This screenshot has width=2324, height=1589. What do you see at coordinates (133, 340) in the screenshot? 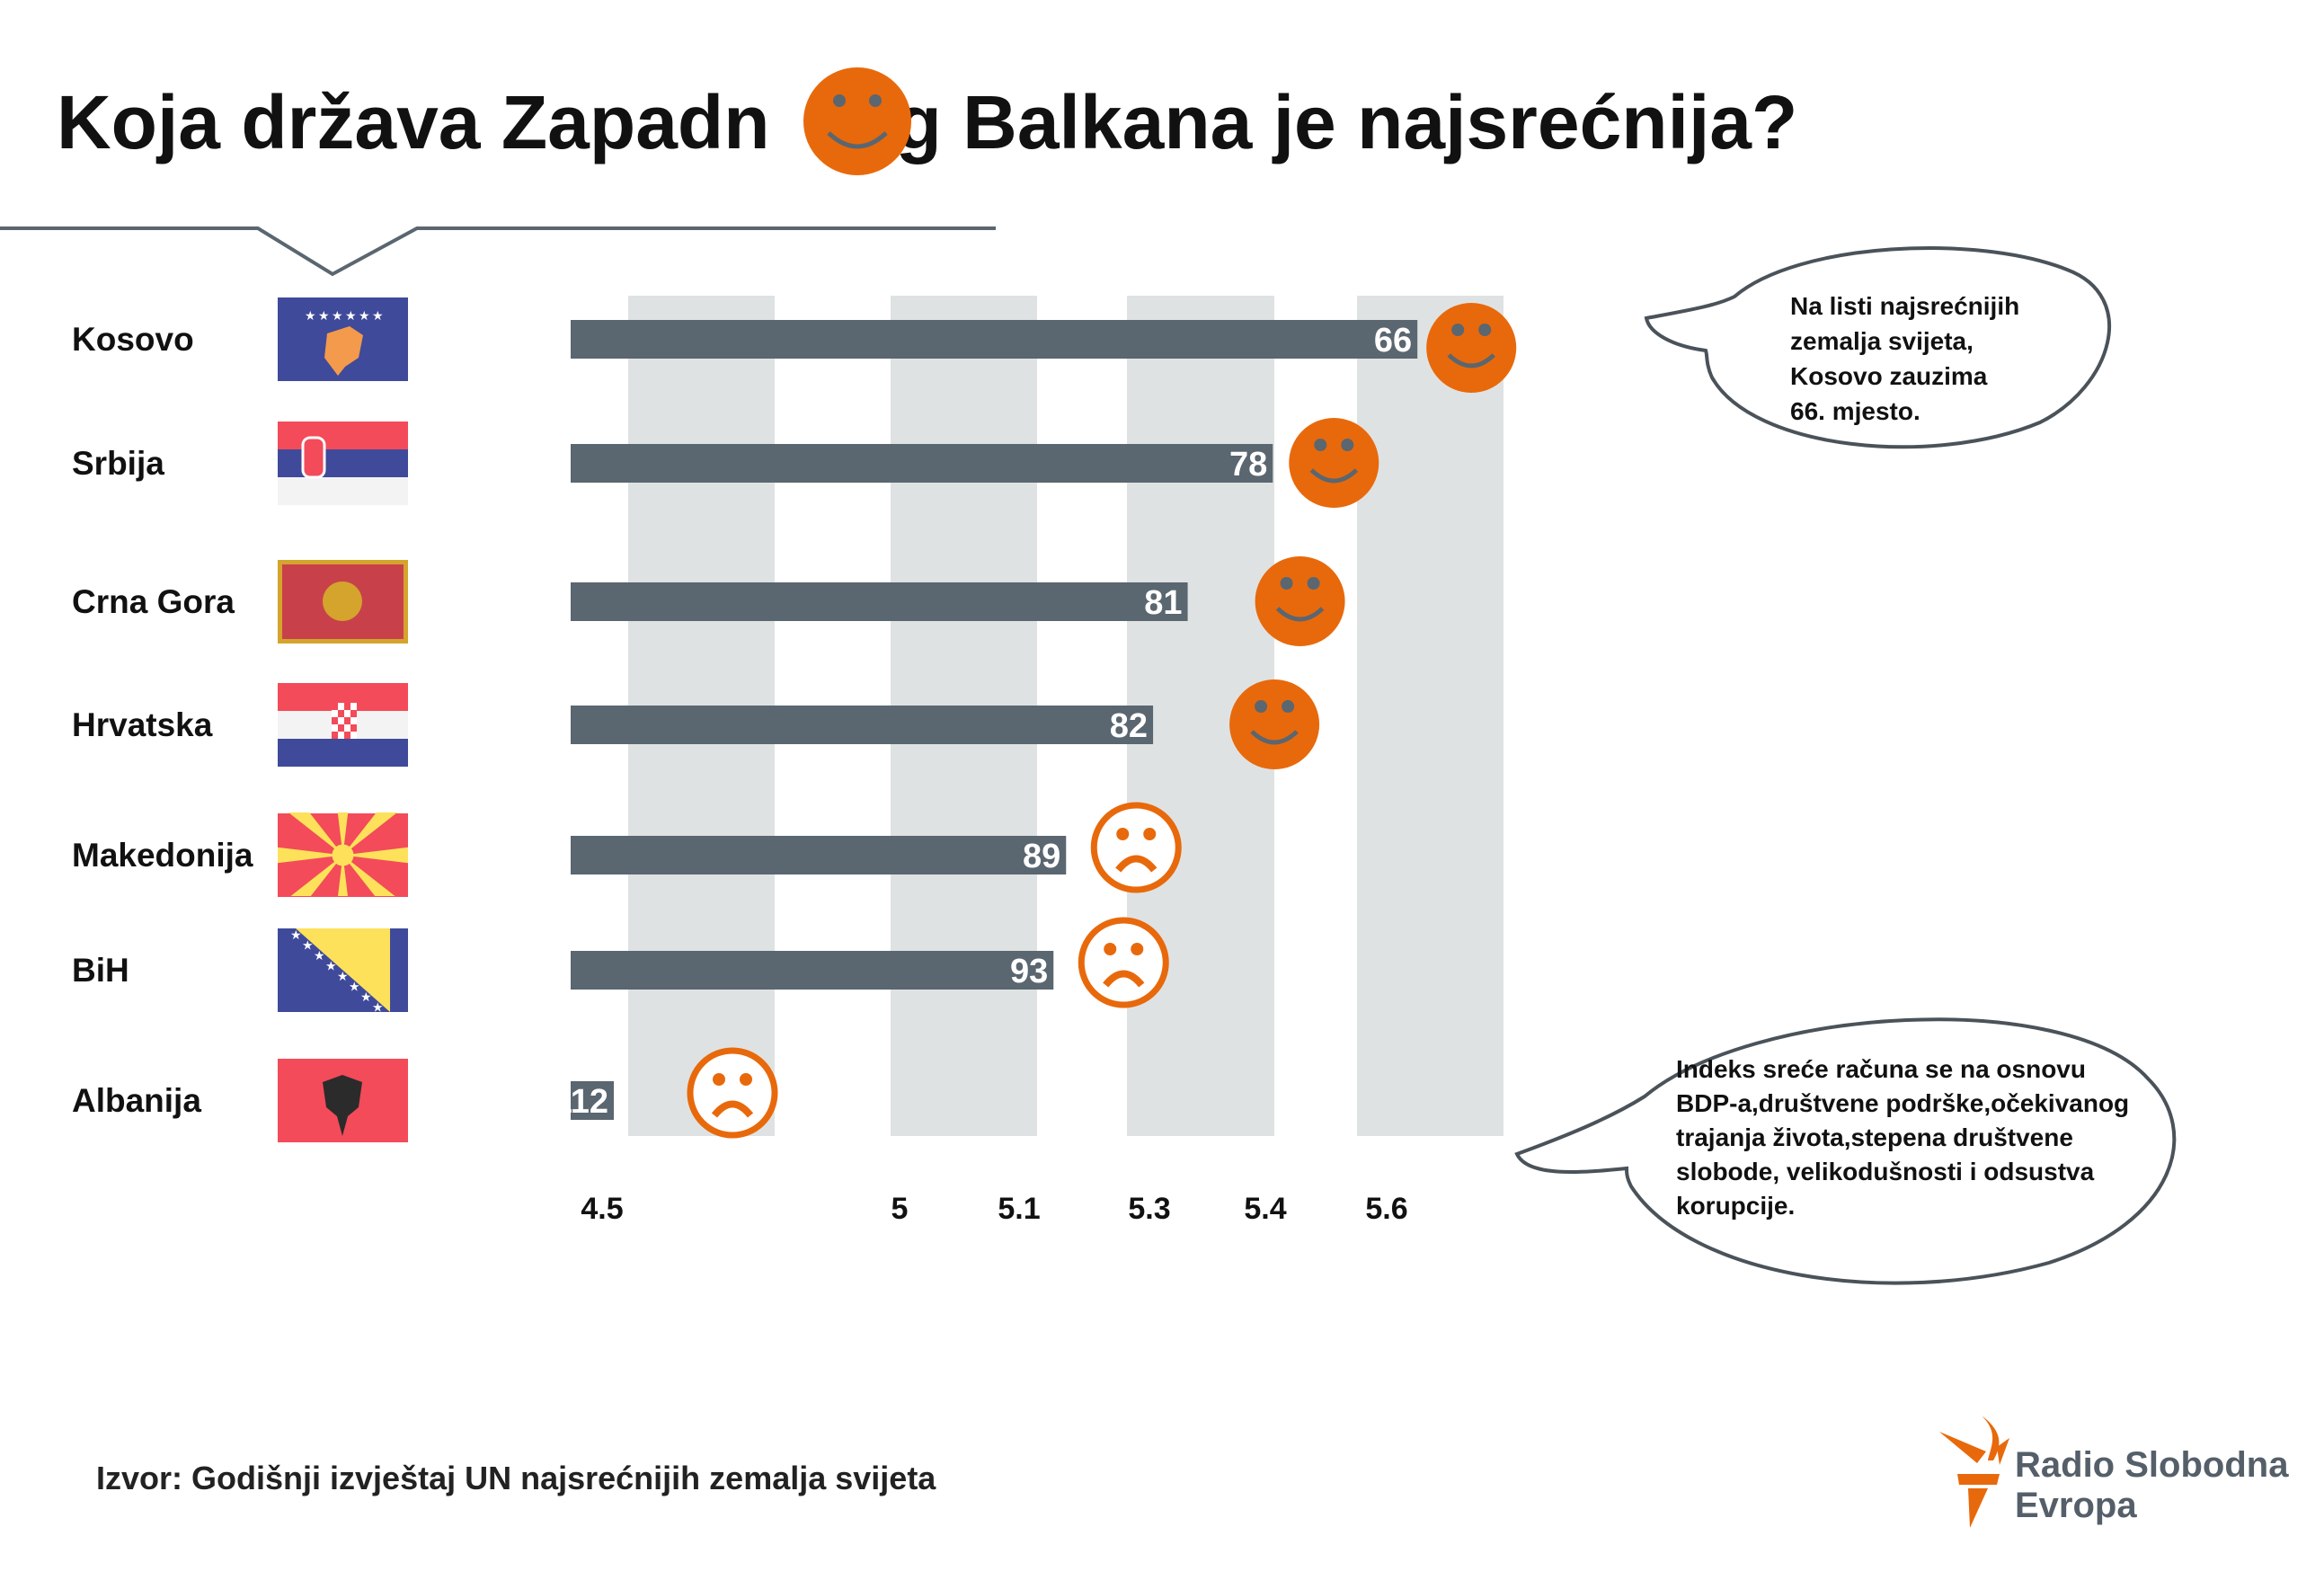
I see `country-label: Kosovo` at bounding box center [133, 340].